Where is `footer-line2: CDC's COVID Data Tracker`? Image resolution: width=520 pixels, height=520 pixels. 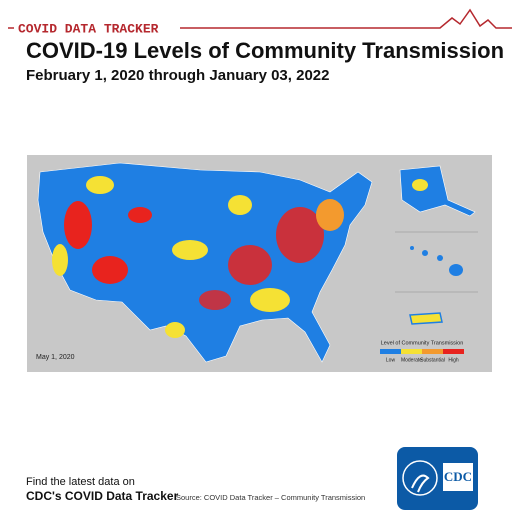
footer-line2: CDC's COVID Data Tracker is located at coordinates (102, 496).